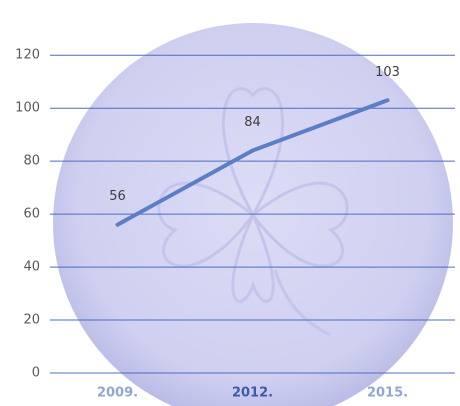 This screenshot has width=460, height=406. What do you see at coordinates (117, 196) in the screenshot?
I see `value-label: 56` at bounding box center [117, 196].